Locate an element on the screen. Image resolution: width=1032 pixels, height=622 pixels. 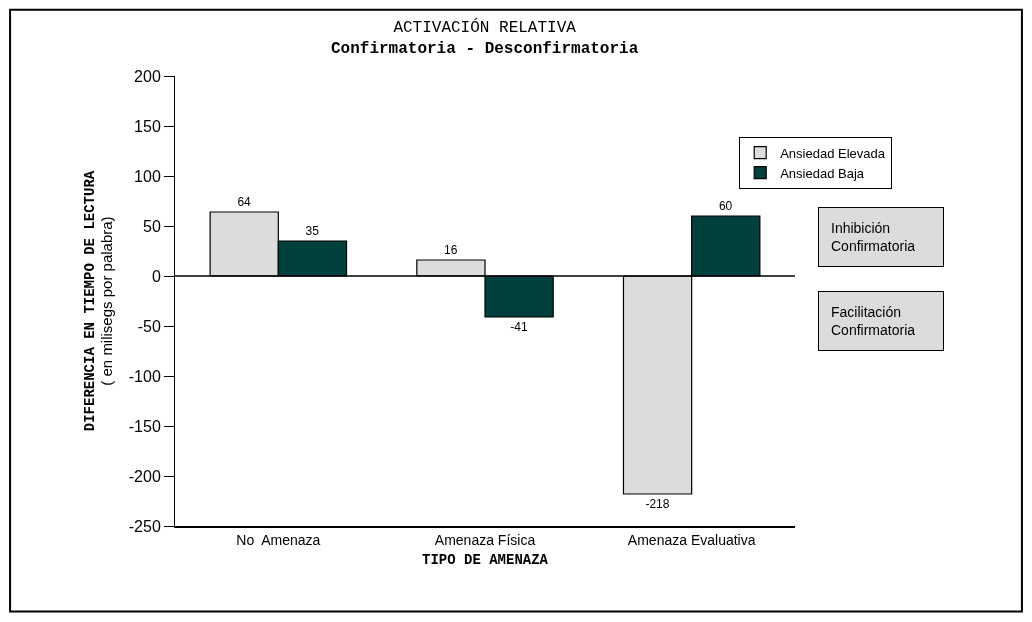
legend-label: Ansiedad Baja is located at coordinates (822, 173).